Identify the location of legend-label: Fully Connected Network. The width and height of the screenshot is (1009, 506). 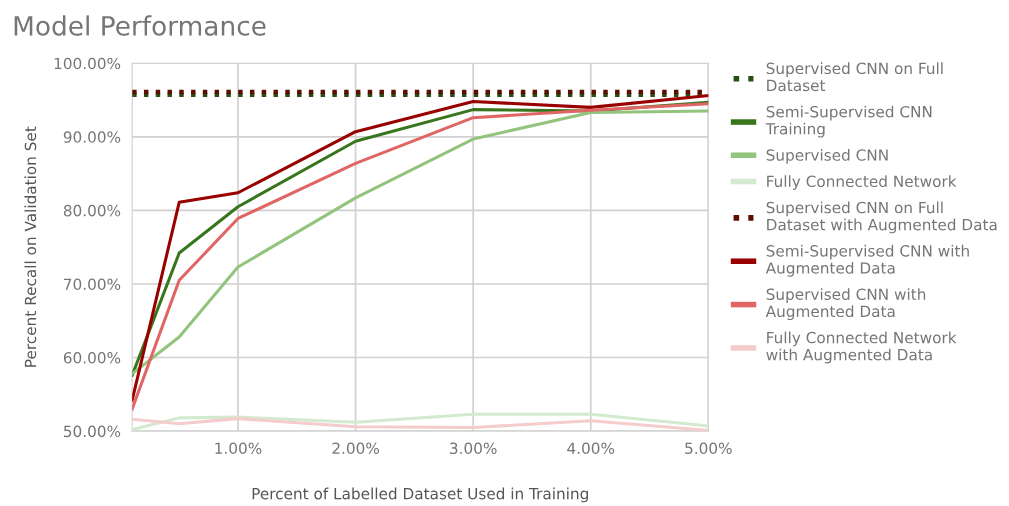
(862, 183).